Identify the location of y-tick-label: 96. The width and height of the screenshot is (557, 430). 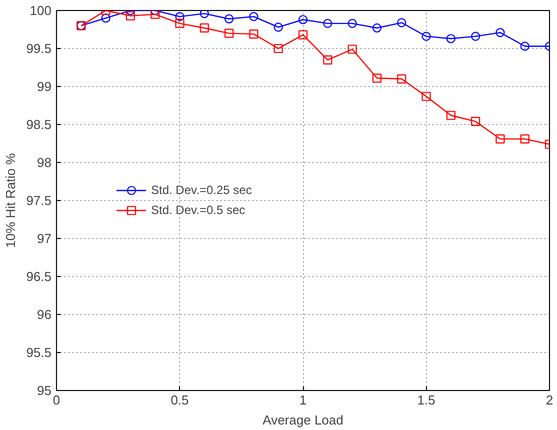
(44, 314).